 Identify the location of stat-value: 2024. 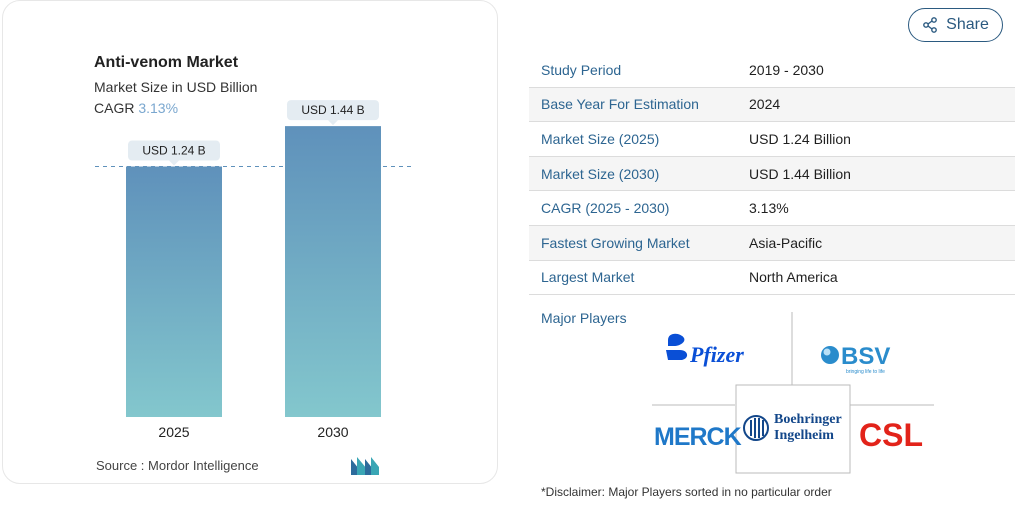
(765, 104).